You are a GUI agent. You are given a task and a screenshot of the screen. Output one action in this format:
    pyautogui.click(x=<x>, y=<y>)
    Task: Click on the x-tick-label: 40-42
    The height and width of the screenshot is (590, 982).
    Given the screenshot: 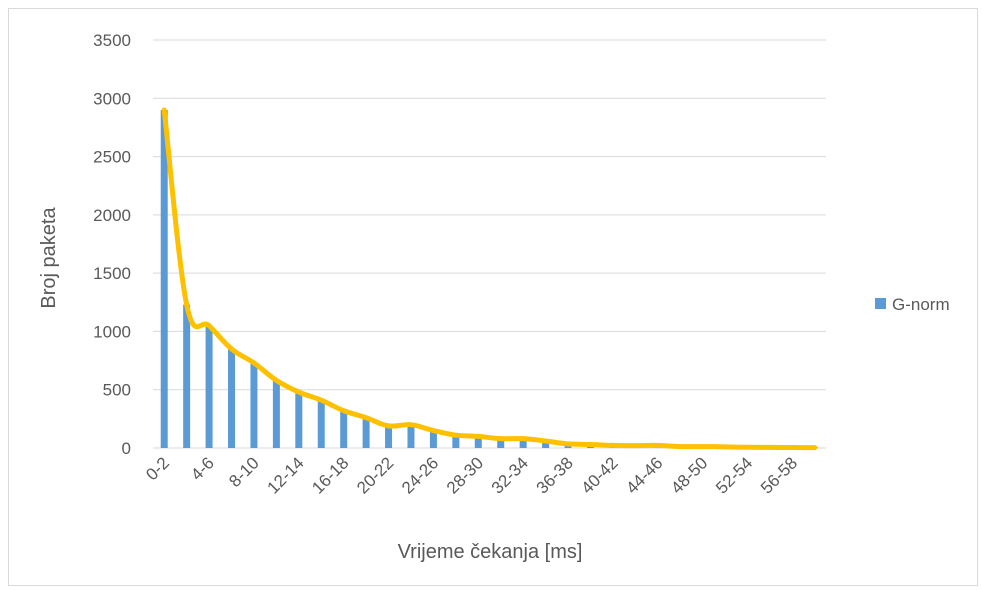 What is the action you would take?
    pyautogui.click(x=600, y=475)
    